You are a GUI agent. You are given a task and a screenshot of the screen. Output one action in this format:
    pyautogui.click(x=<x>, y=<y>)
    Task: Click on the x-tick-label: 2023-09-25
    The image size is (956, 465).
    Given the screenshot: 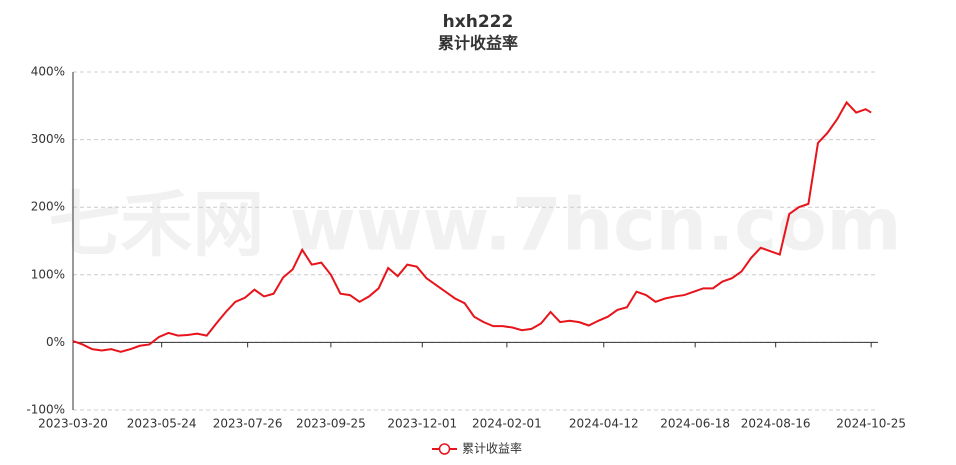 What is the action you would take?
    pyautogui.click(x=331, y=424)
    